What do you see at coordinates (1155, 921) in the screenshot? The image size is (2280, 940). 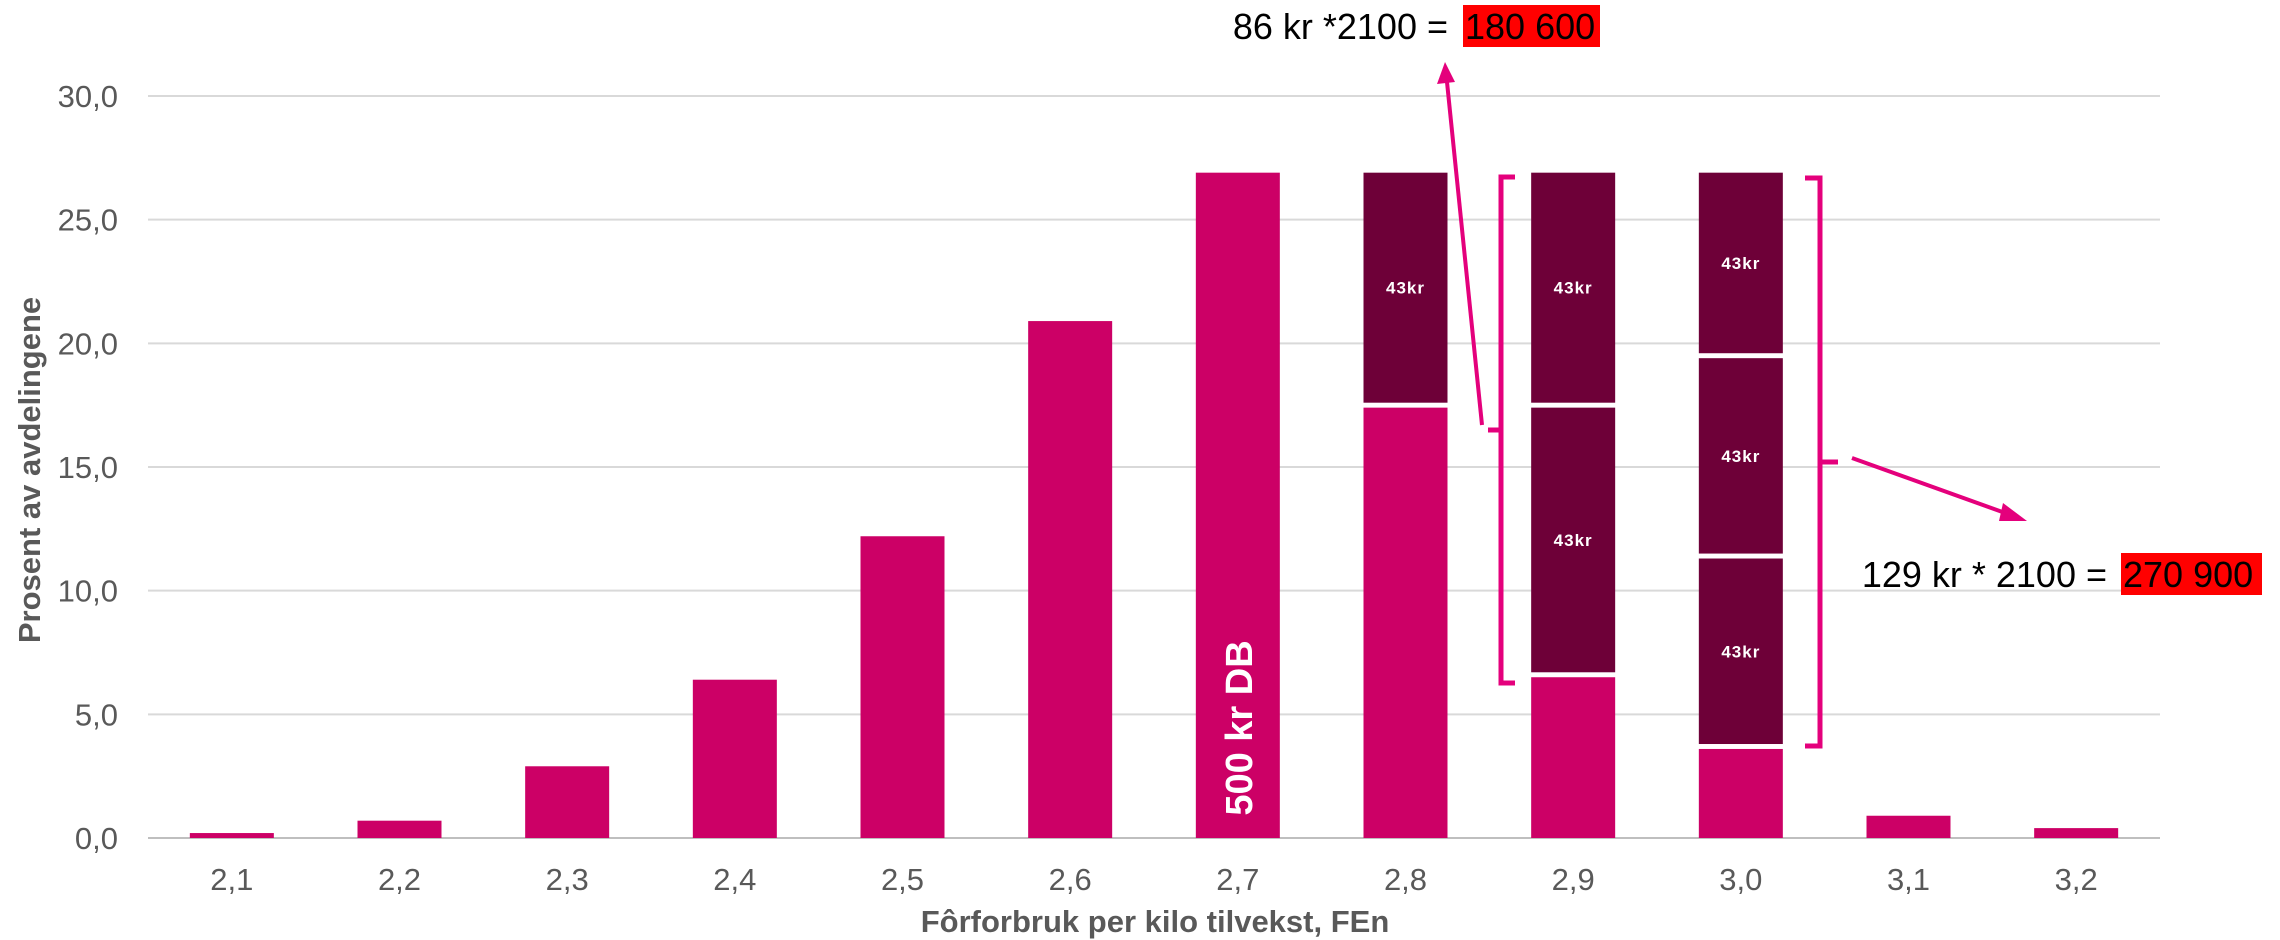 I see `x-axis-title: Fôrforbruk per kilo tilvekst, FEn` at bounding box center [1155, 921].